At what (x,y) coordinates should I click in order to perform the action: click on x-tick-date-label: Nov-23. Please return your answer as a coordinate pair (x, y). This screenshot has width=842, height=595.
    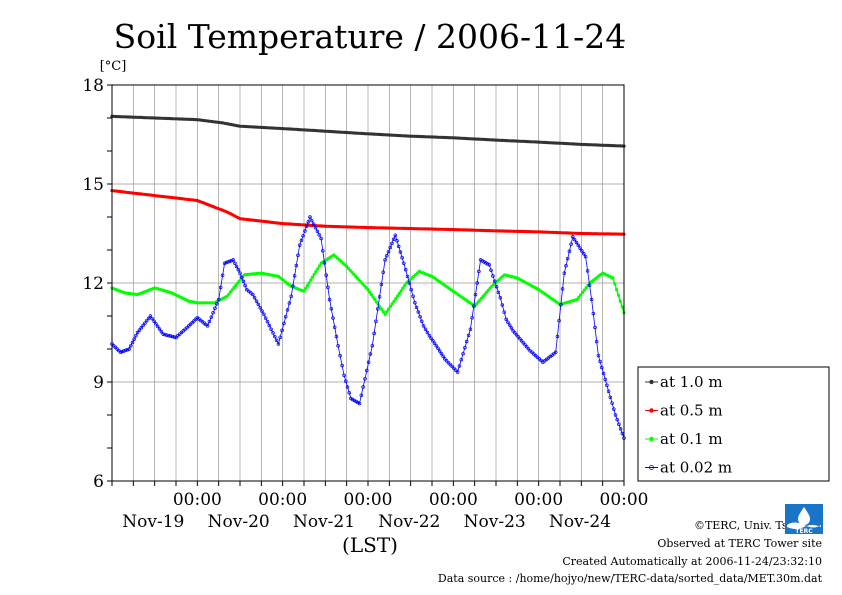
    Looking at the image, I should click on (495, 522).